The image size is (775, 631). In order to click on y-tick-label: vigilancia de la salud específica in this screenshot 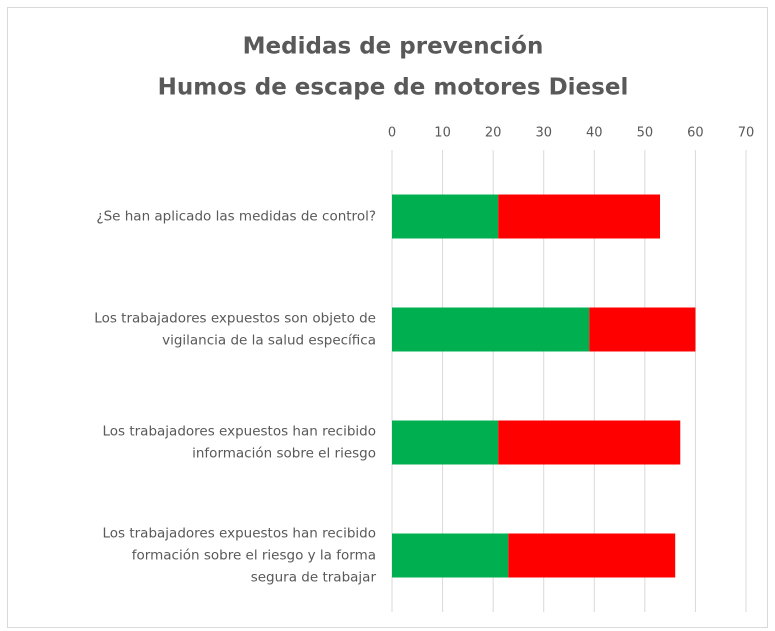, I will do `click(269, 341)`.